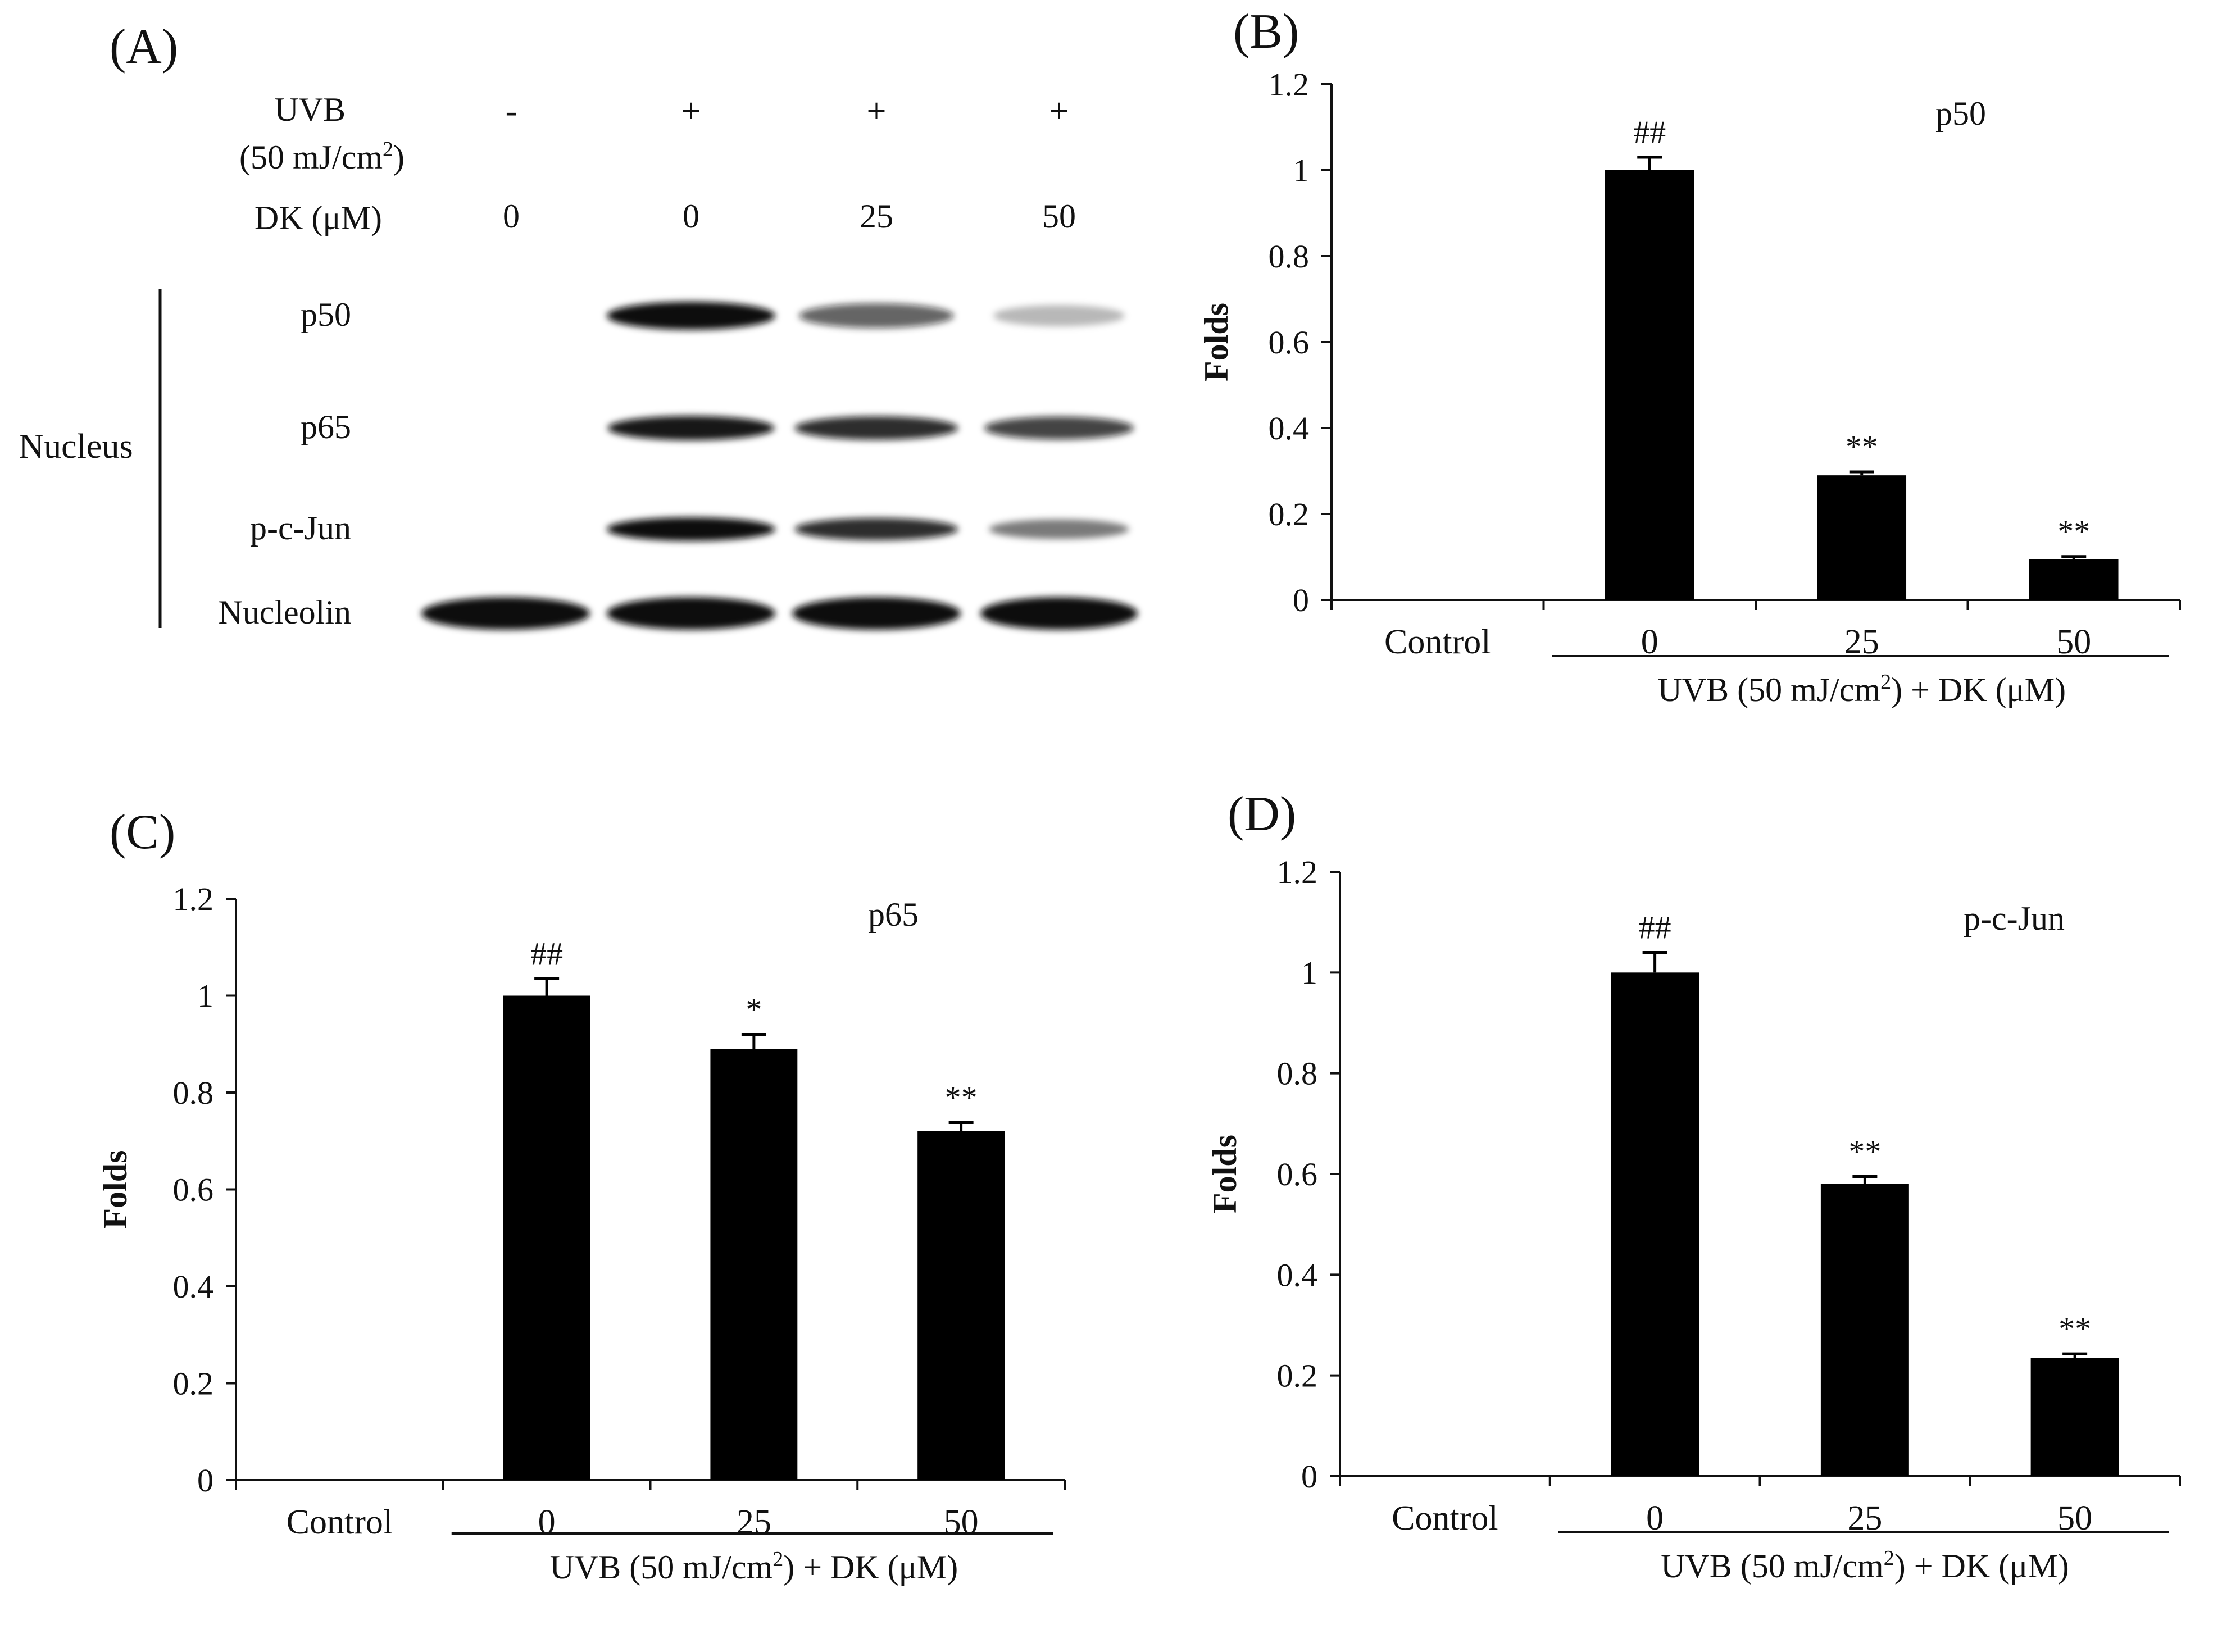  Describe the element at coordinates (754, 1010) in the screenshot. I see `significance-marker: *` at that location.